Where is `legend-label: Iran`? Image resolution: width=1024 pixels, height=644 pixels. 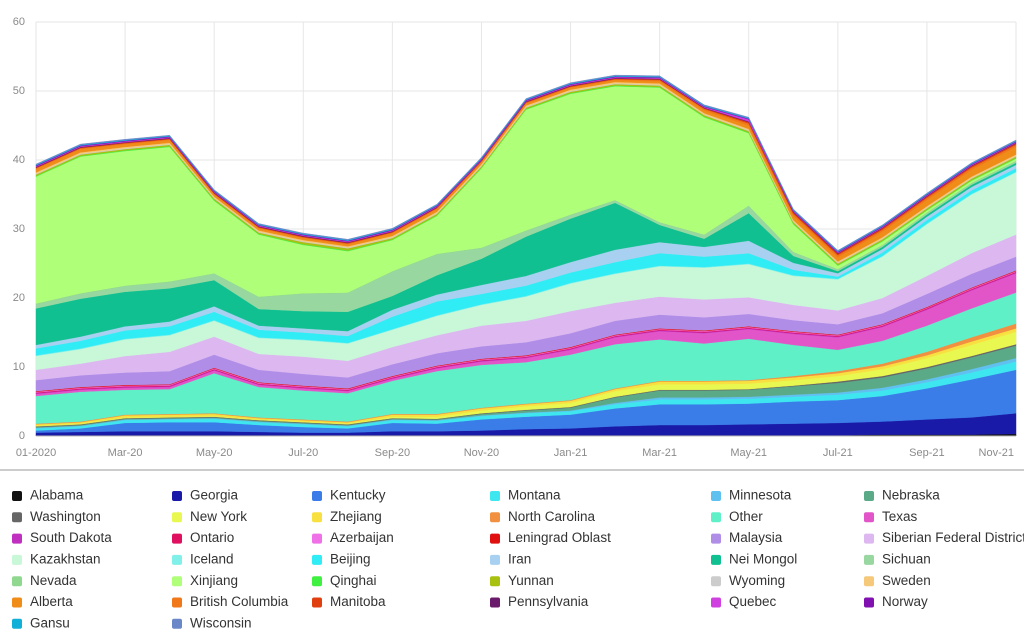 legend-label: Iran is located at coordinates (519, 558).